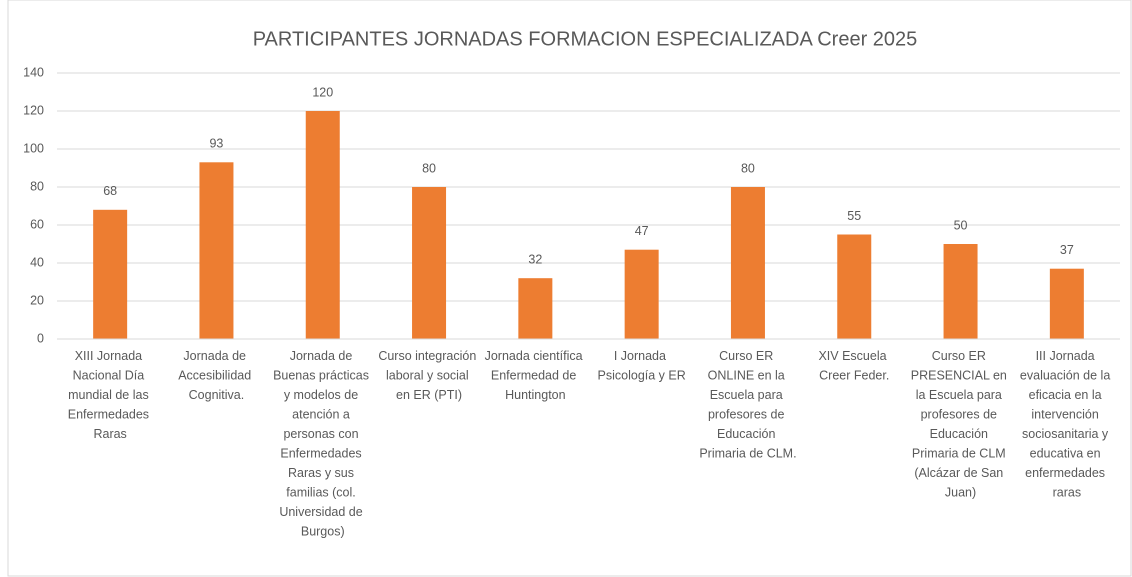  Describe the element at coordinates (961, 225) in the screenshot. I see `data-label: 50` at that location.